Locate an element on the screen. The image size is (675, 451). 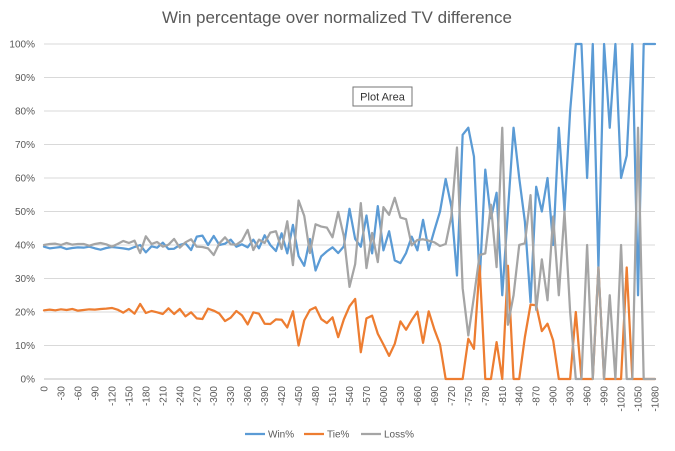
plot-area-tooltip: Plot Area is located at coordinates (382, 96).